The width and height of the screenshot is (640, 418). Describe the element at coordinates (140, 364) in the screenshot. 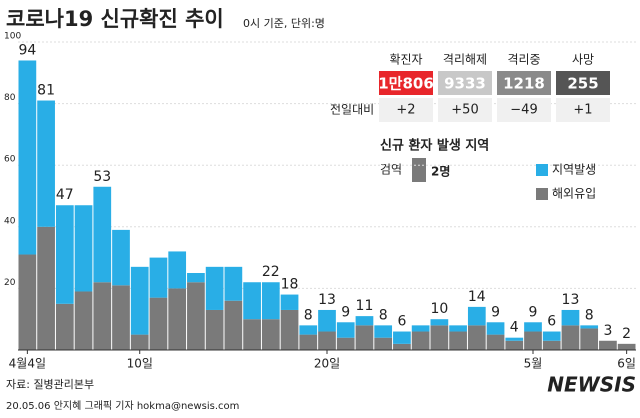

I see `x-tick-label: 10일` at that location.